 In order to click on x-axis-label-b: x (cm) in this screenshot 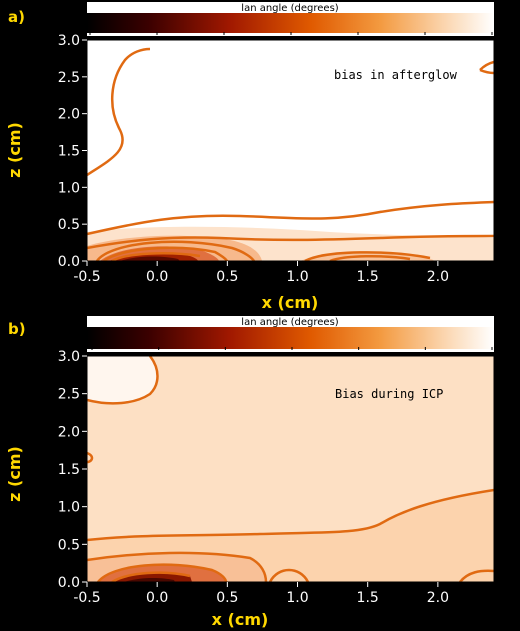, I will do `click(240, 619)`.